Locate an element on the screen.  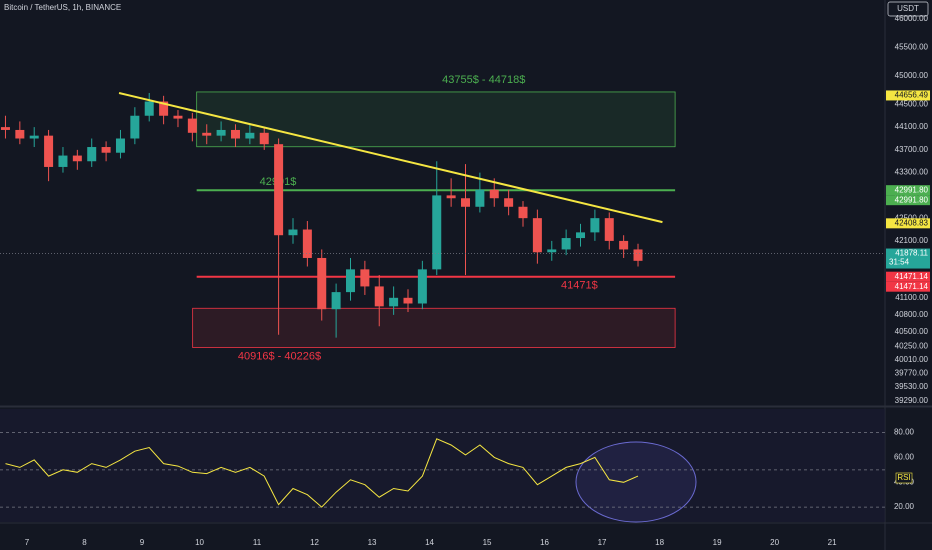
x-tick-label: 9 is located at coordinates (142, 542).